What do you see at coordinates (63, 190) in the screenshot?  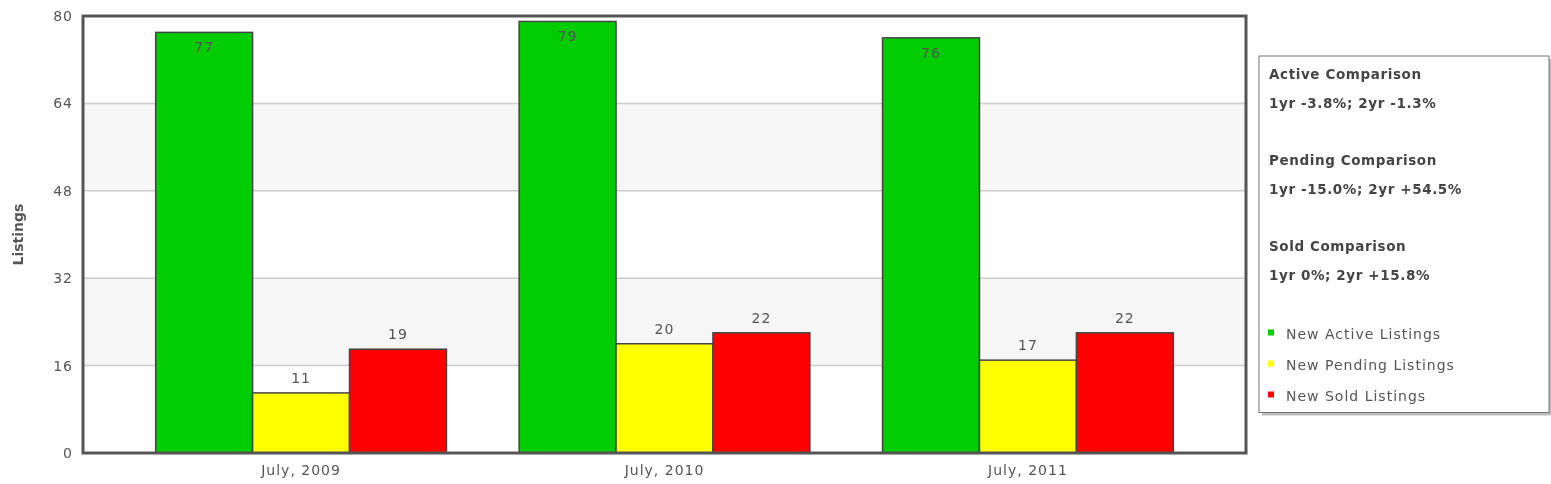 I see `y-tick-label: 48` at bounding box center [63, 190].